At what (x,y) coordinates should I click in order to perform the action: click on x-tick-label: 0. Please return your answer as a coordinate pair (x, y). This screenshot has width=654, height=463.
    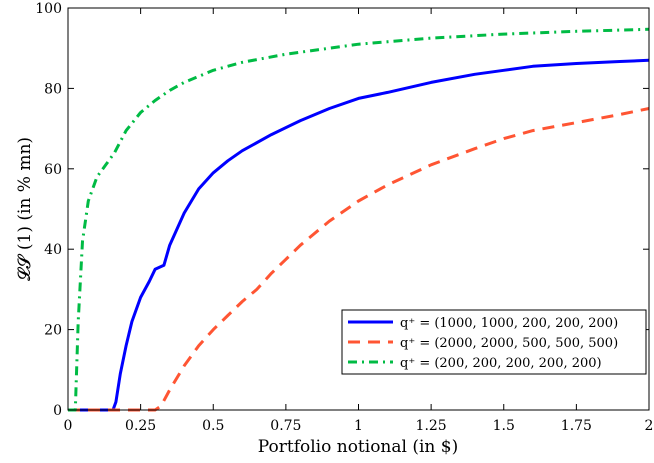
    Looking at the image, I should click on (68, 426).